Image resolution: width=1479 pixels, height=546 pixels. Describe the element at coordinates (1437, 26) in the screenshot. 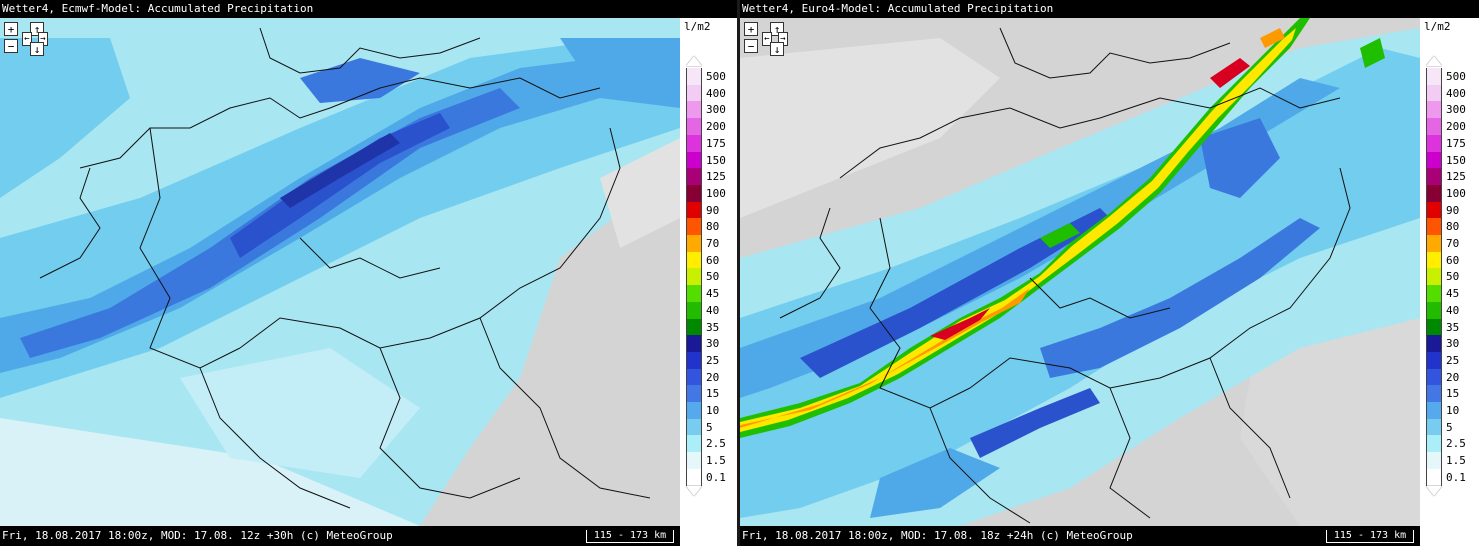

I see `legend-unit: l/m2` at that location.